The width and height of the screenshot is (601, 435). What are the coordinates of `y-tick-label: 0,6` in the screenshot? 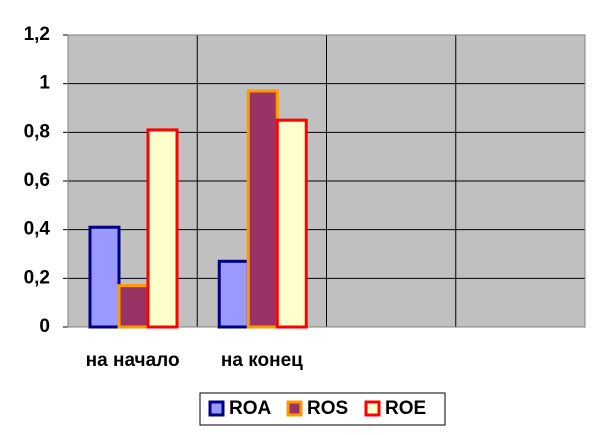 It's located at (37, 180).